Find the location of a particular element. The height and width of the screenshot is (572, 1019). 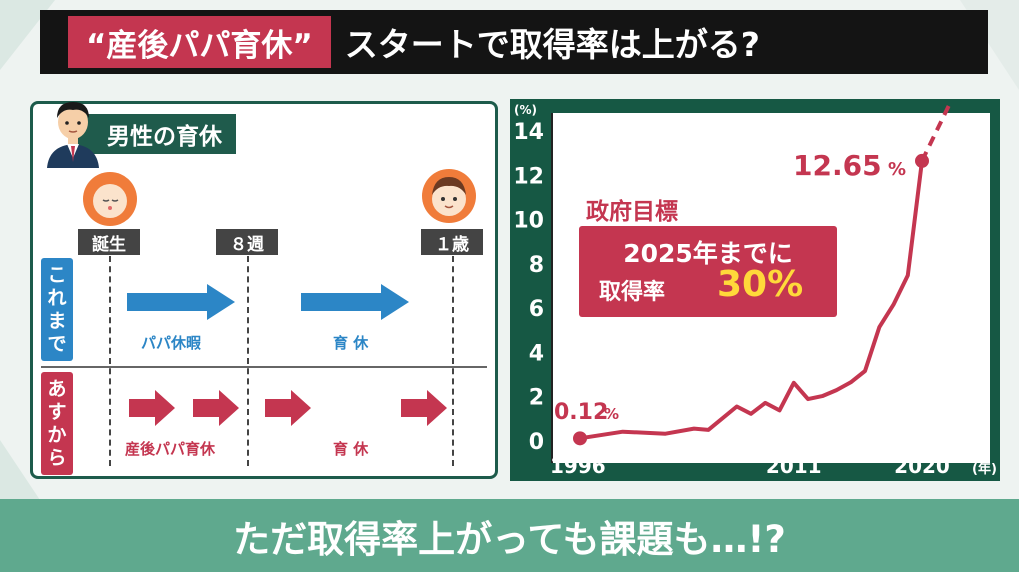

x-tick-label: 2020 is located at coordinates (922, 466).